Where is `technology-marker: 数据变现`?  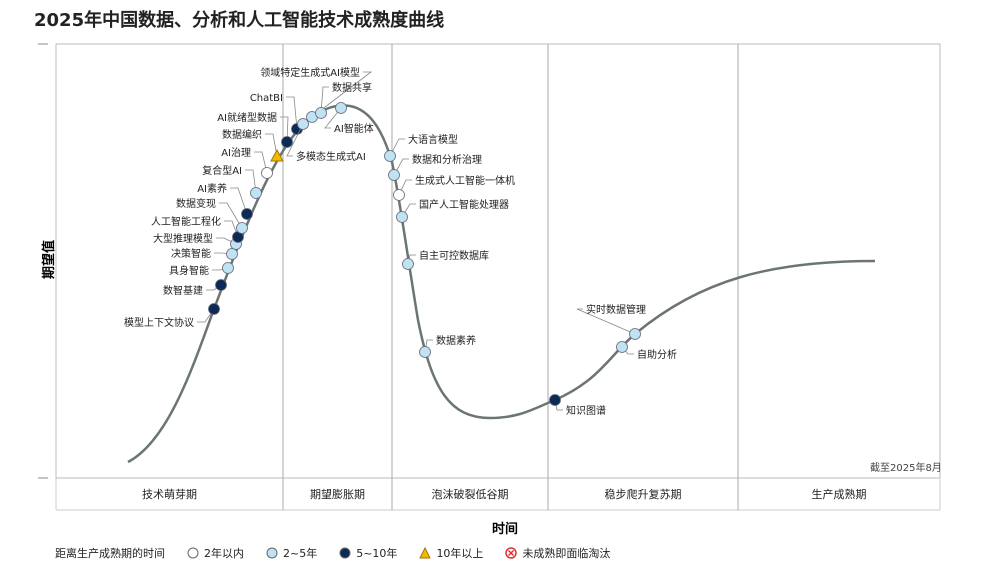
technology-marker: 数据变现 is located at coordinates (212, 215).